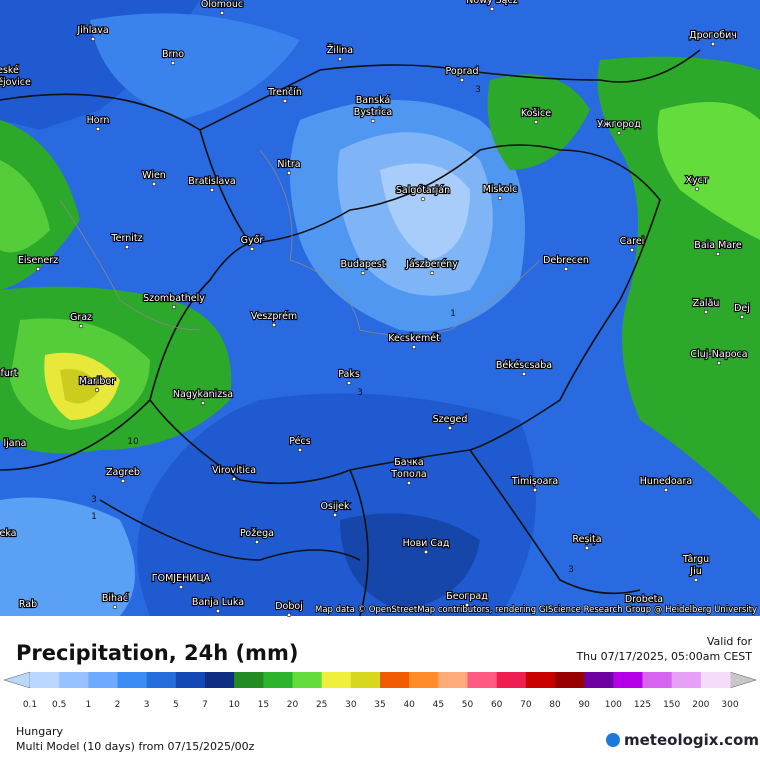 Image resolution: width=760 pixels, height=760 pixels. What do you see at coordinates (115, 598) in the screenshot?
I see `city-label: Bihać` at bounding box center [115, 598].